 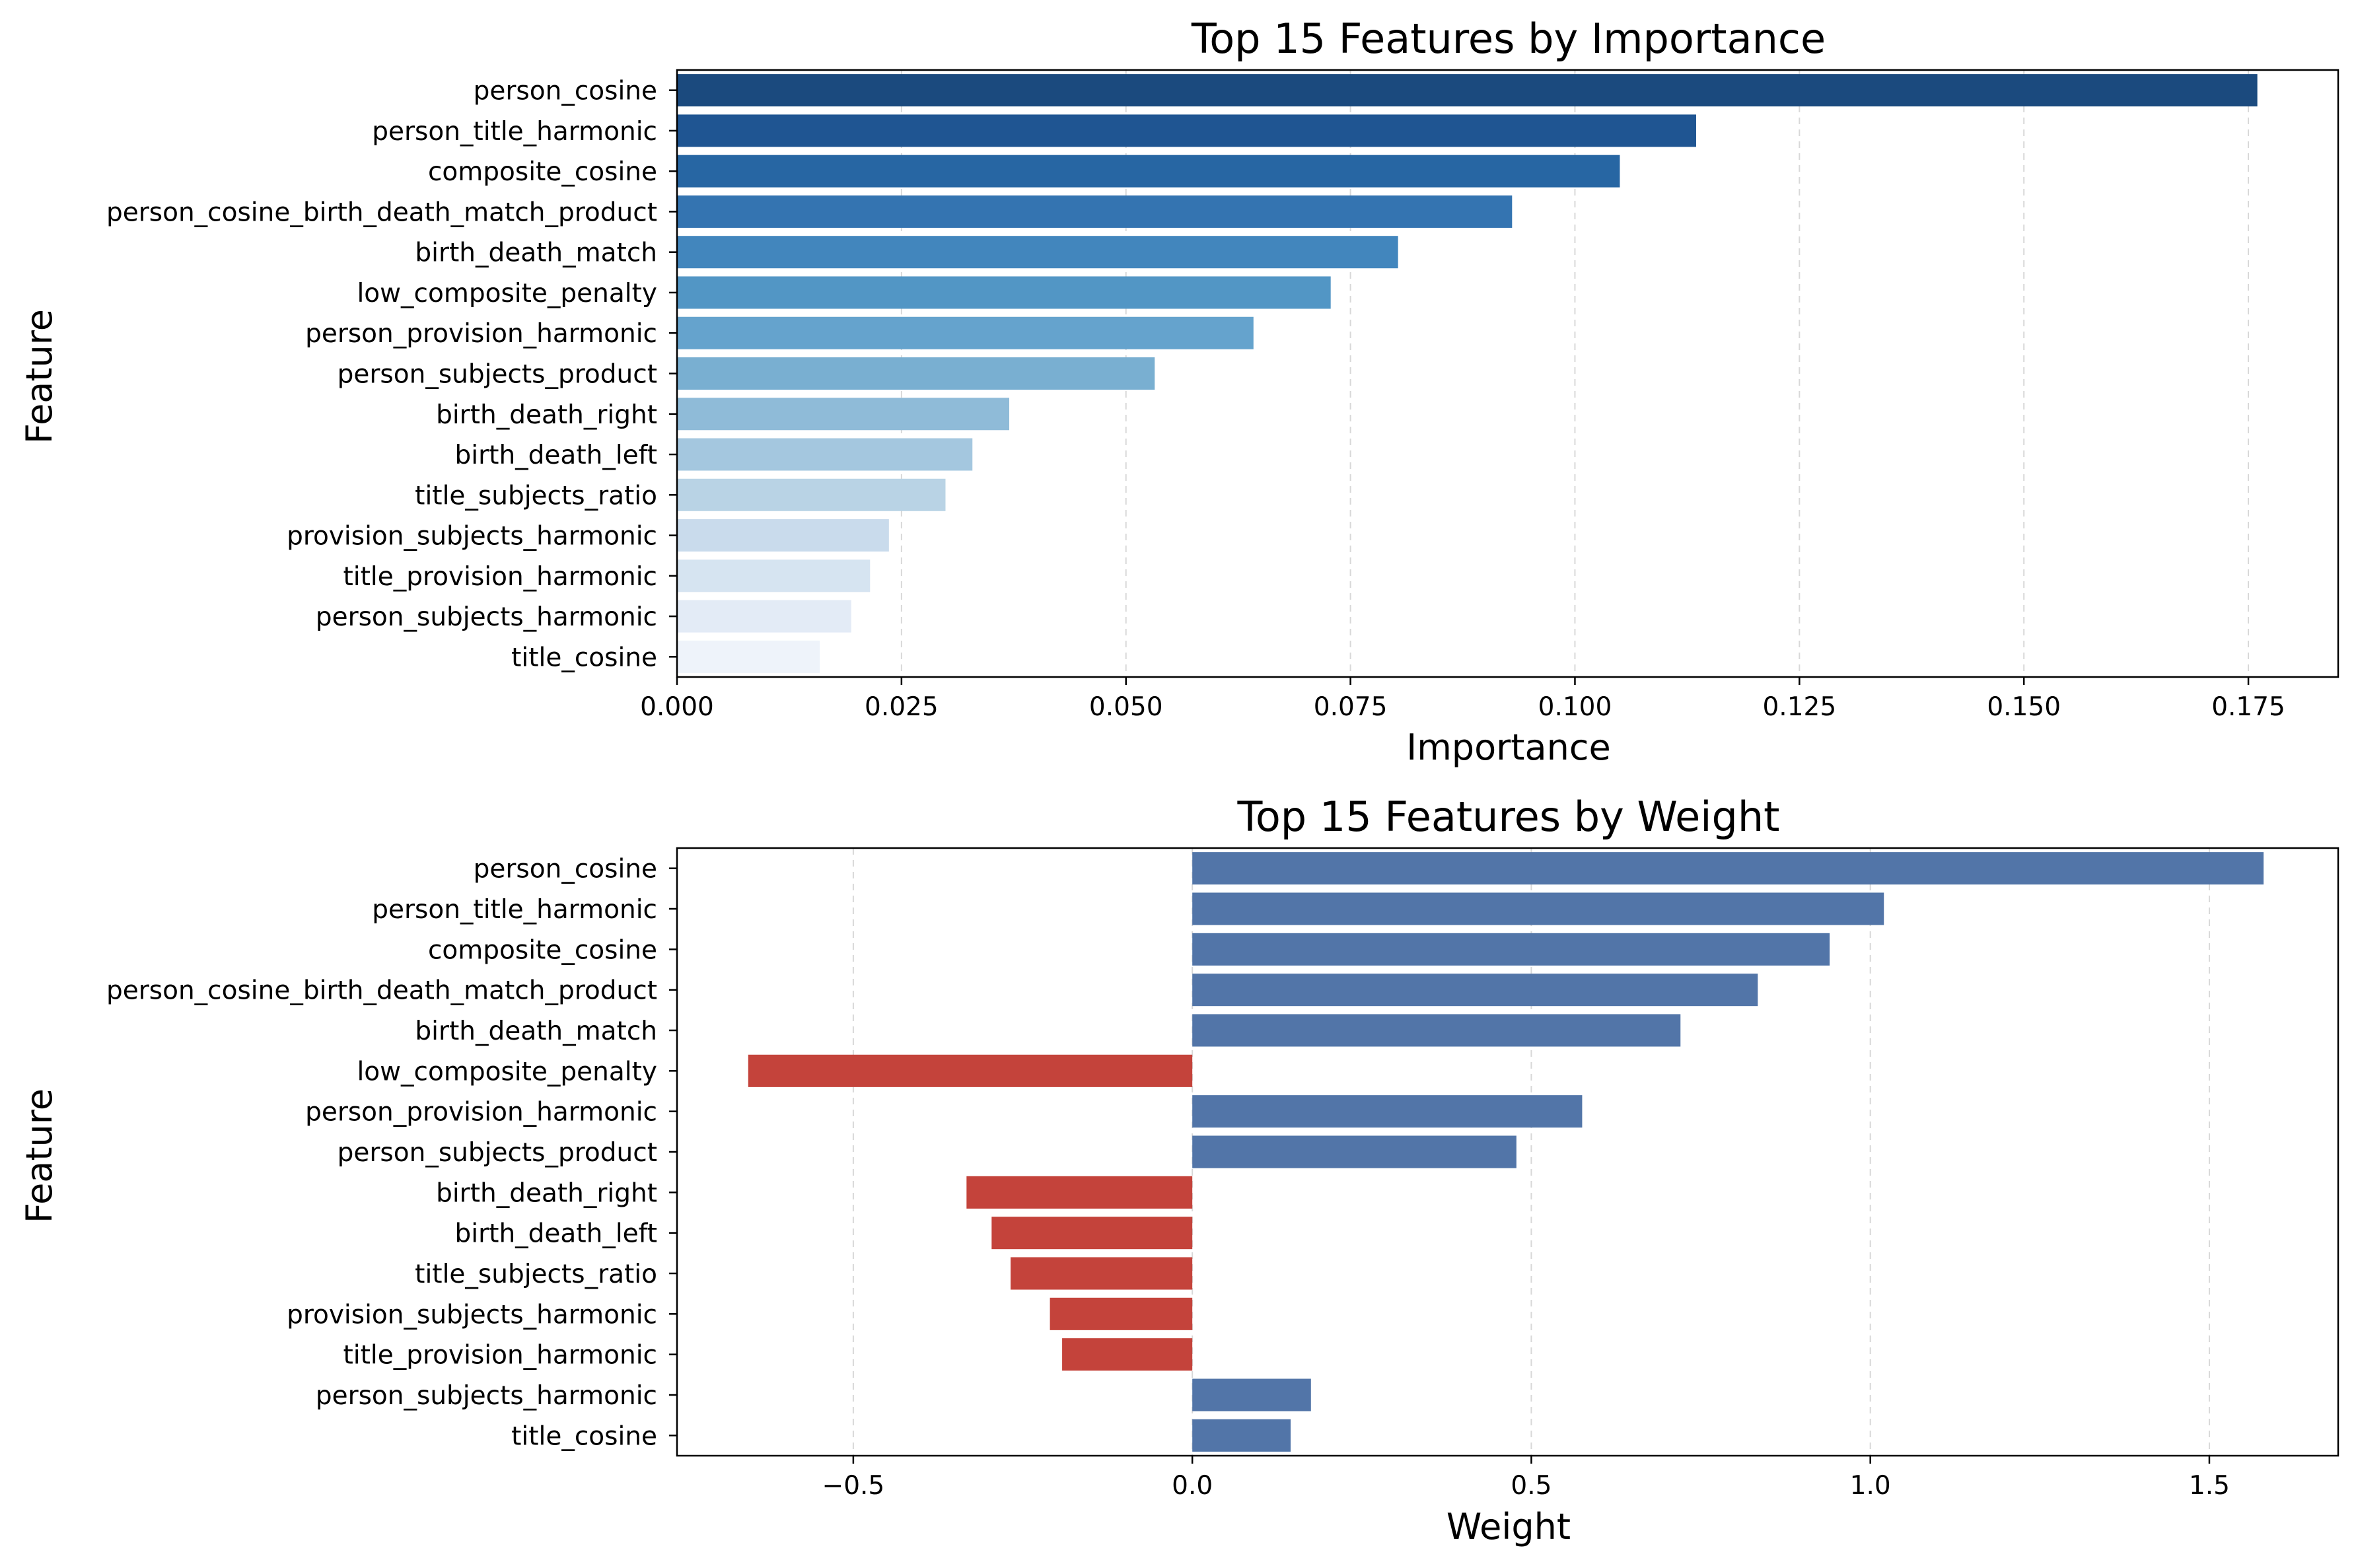 I want to click on x-tick-label: 0.0, so click(x=1193, y=1486).